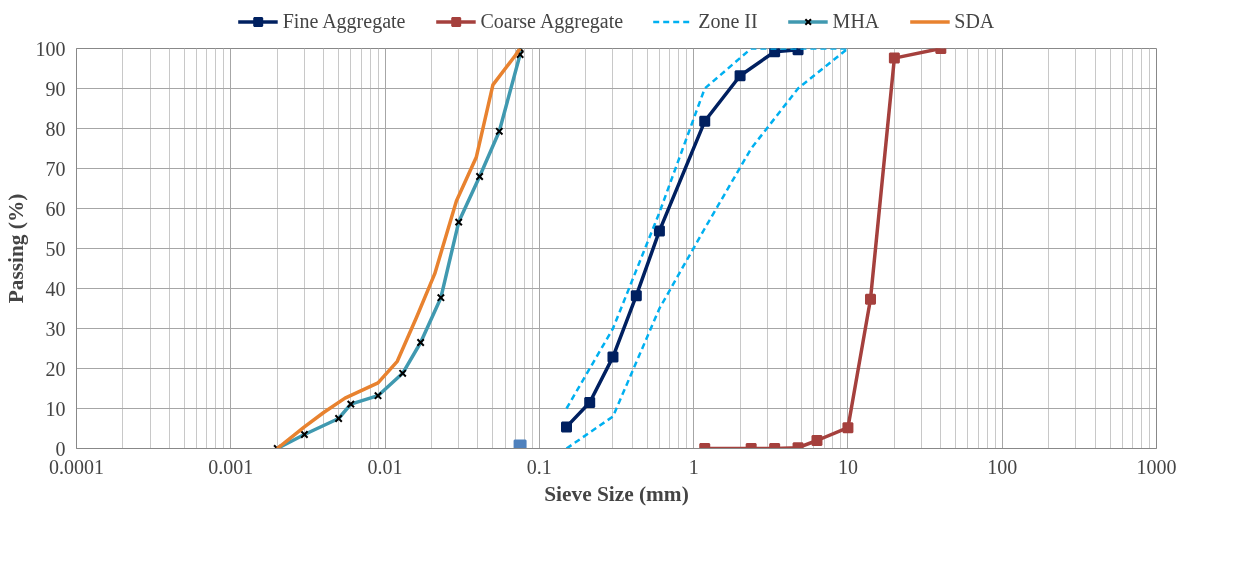 The height and width of the screenshot is (580, 1254). I want to click on y-tick-label: 40, so click(55, 288).